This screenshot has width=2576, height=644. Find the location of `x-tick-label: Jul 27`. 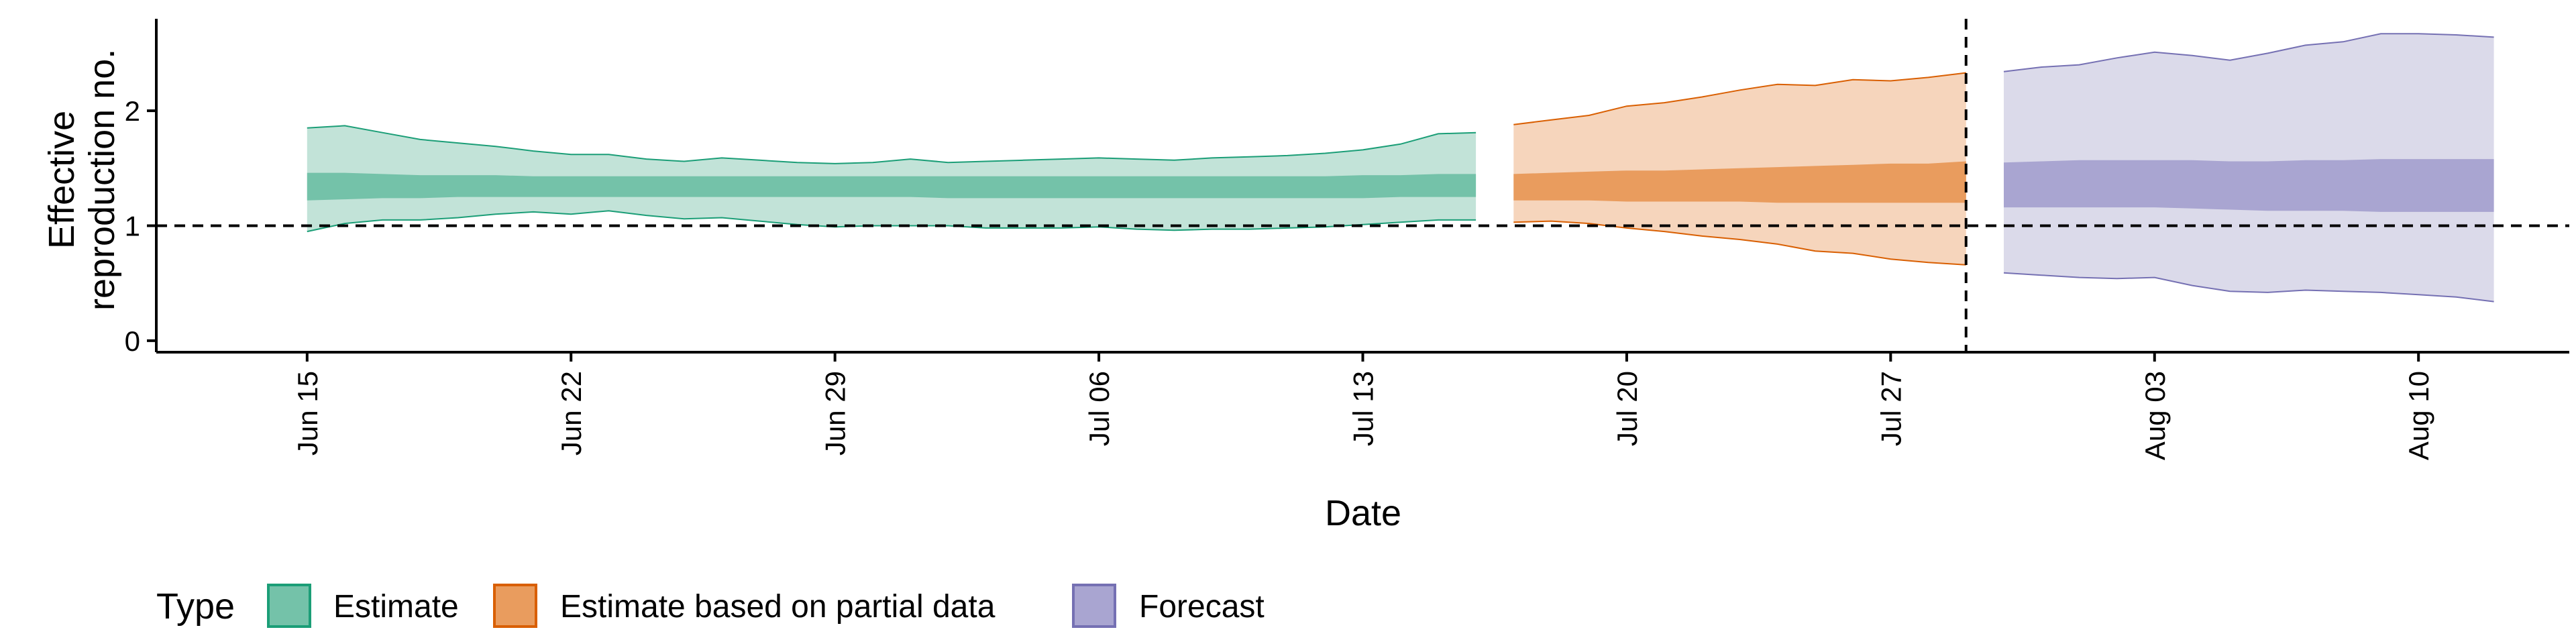

x-tick-label: Jul 27 is located at coordinates (1891, 408).